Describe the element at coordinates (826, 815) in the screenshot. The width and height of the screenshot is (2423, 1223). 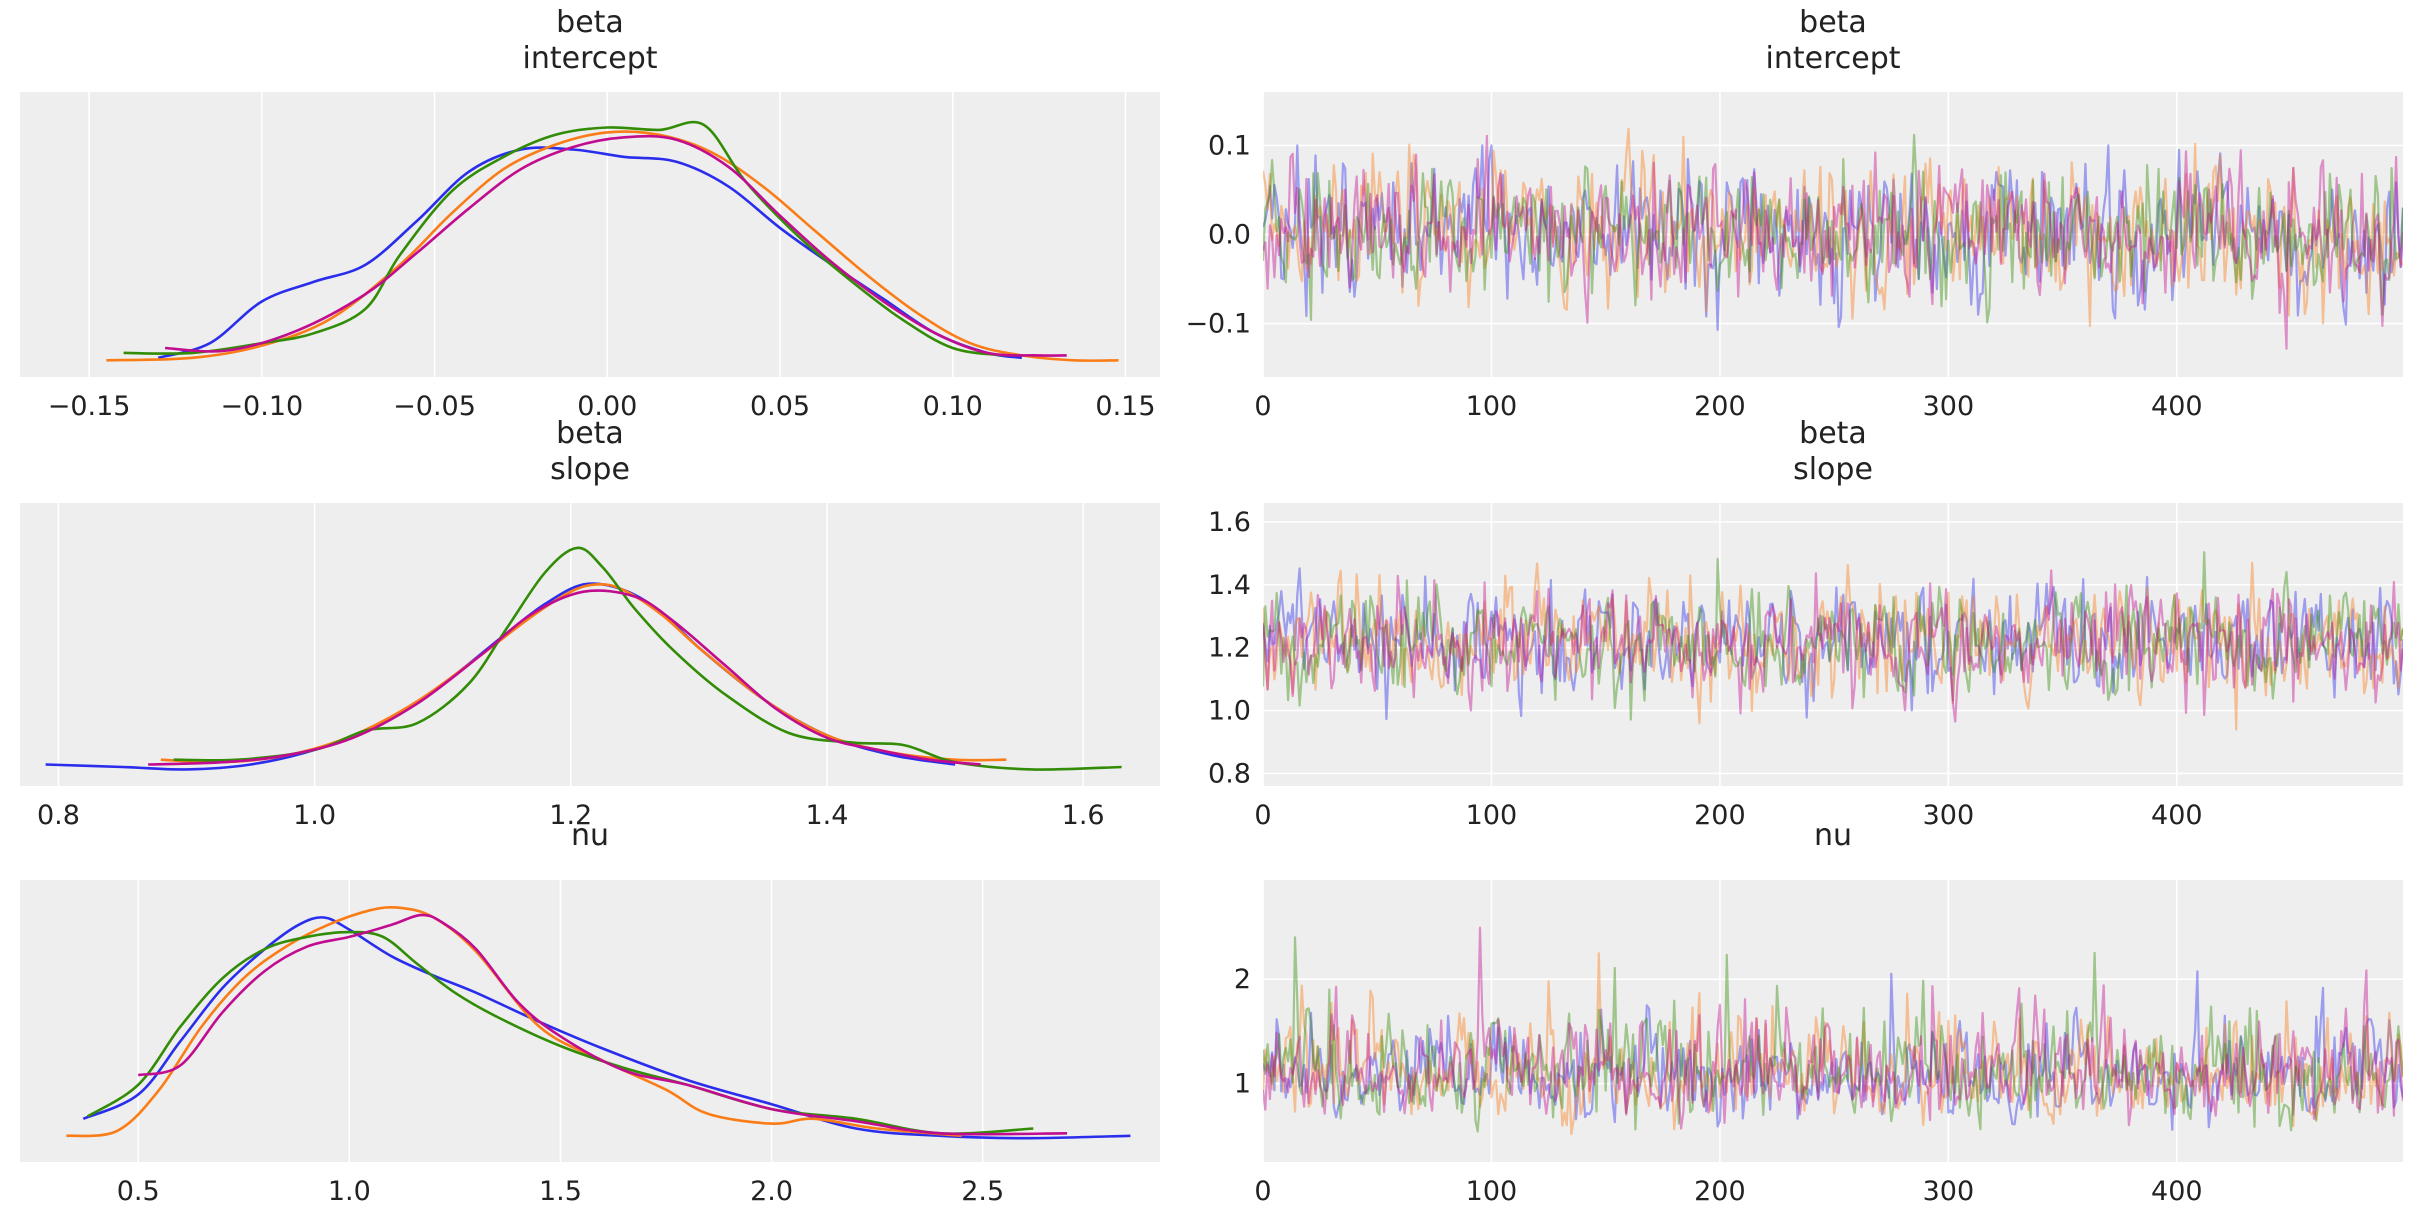
I see `x-tick-label: 1.4` at that location.